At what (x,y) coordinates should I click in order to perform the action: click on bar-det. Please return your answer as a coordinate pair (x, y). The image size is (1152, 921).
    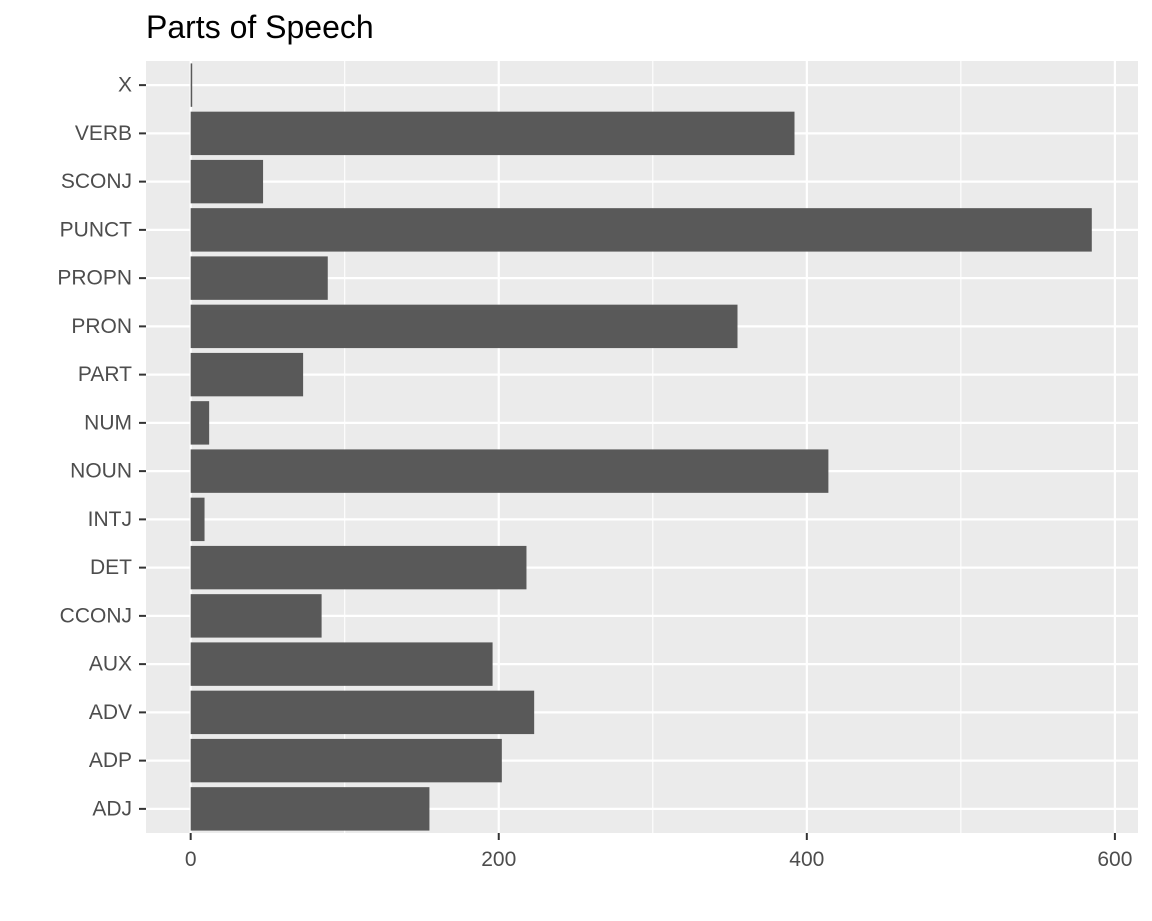
    Looking at the image, I should click on (358, 567).